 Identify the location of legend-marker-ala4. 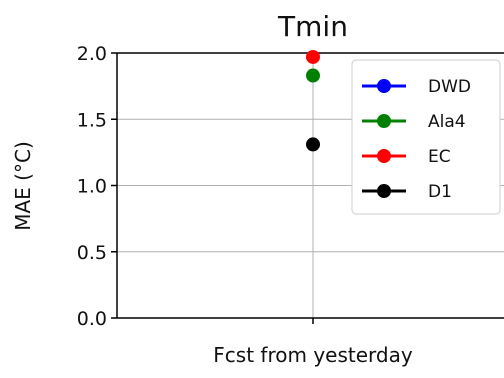
(384, 121).